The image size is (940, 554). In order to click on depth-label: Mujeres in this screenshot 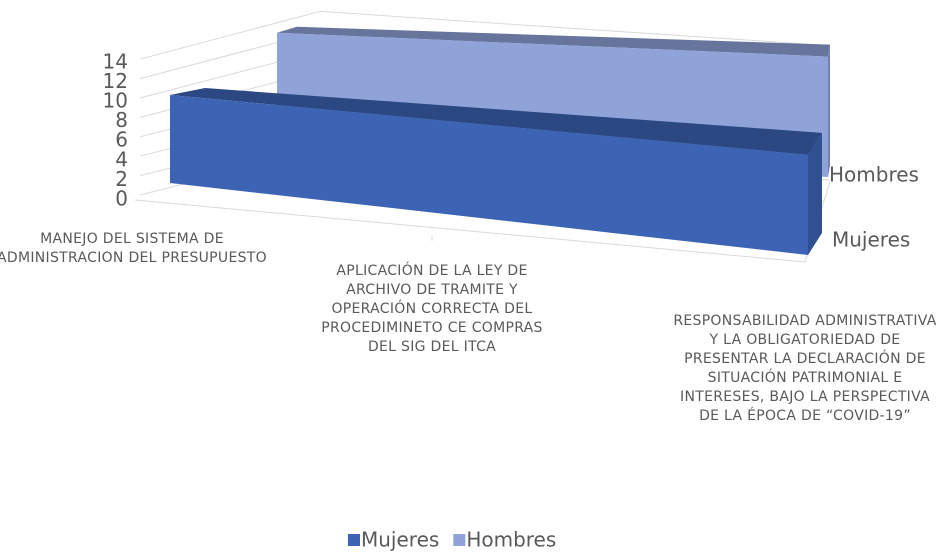, I will do `click(871, 240)`.